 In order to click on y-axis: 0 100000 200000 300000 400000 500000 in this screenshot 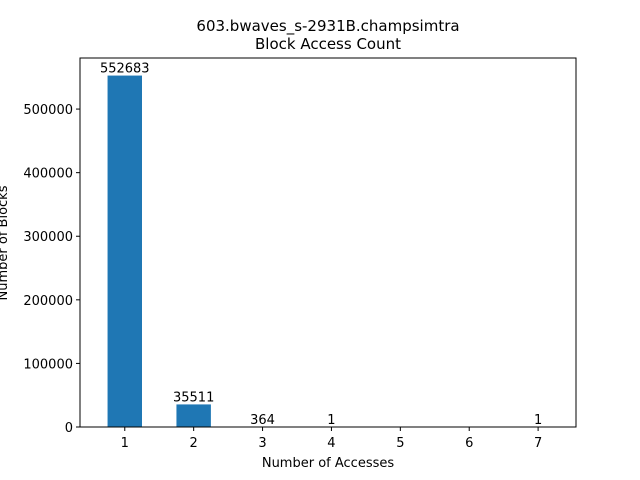, I will do `click(51, 269)`.